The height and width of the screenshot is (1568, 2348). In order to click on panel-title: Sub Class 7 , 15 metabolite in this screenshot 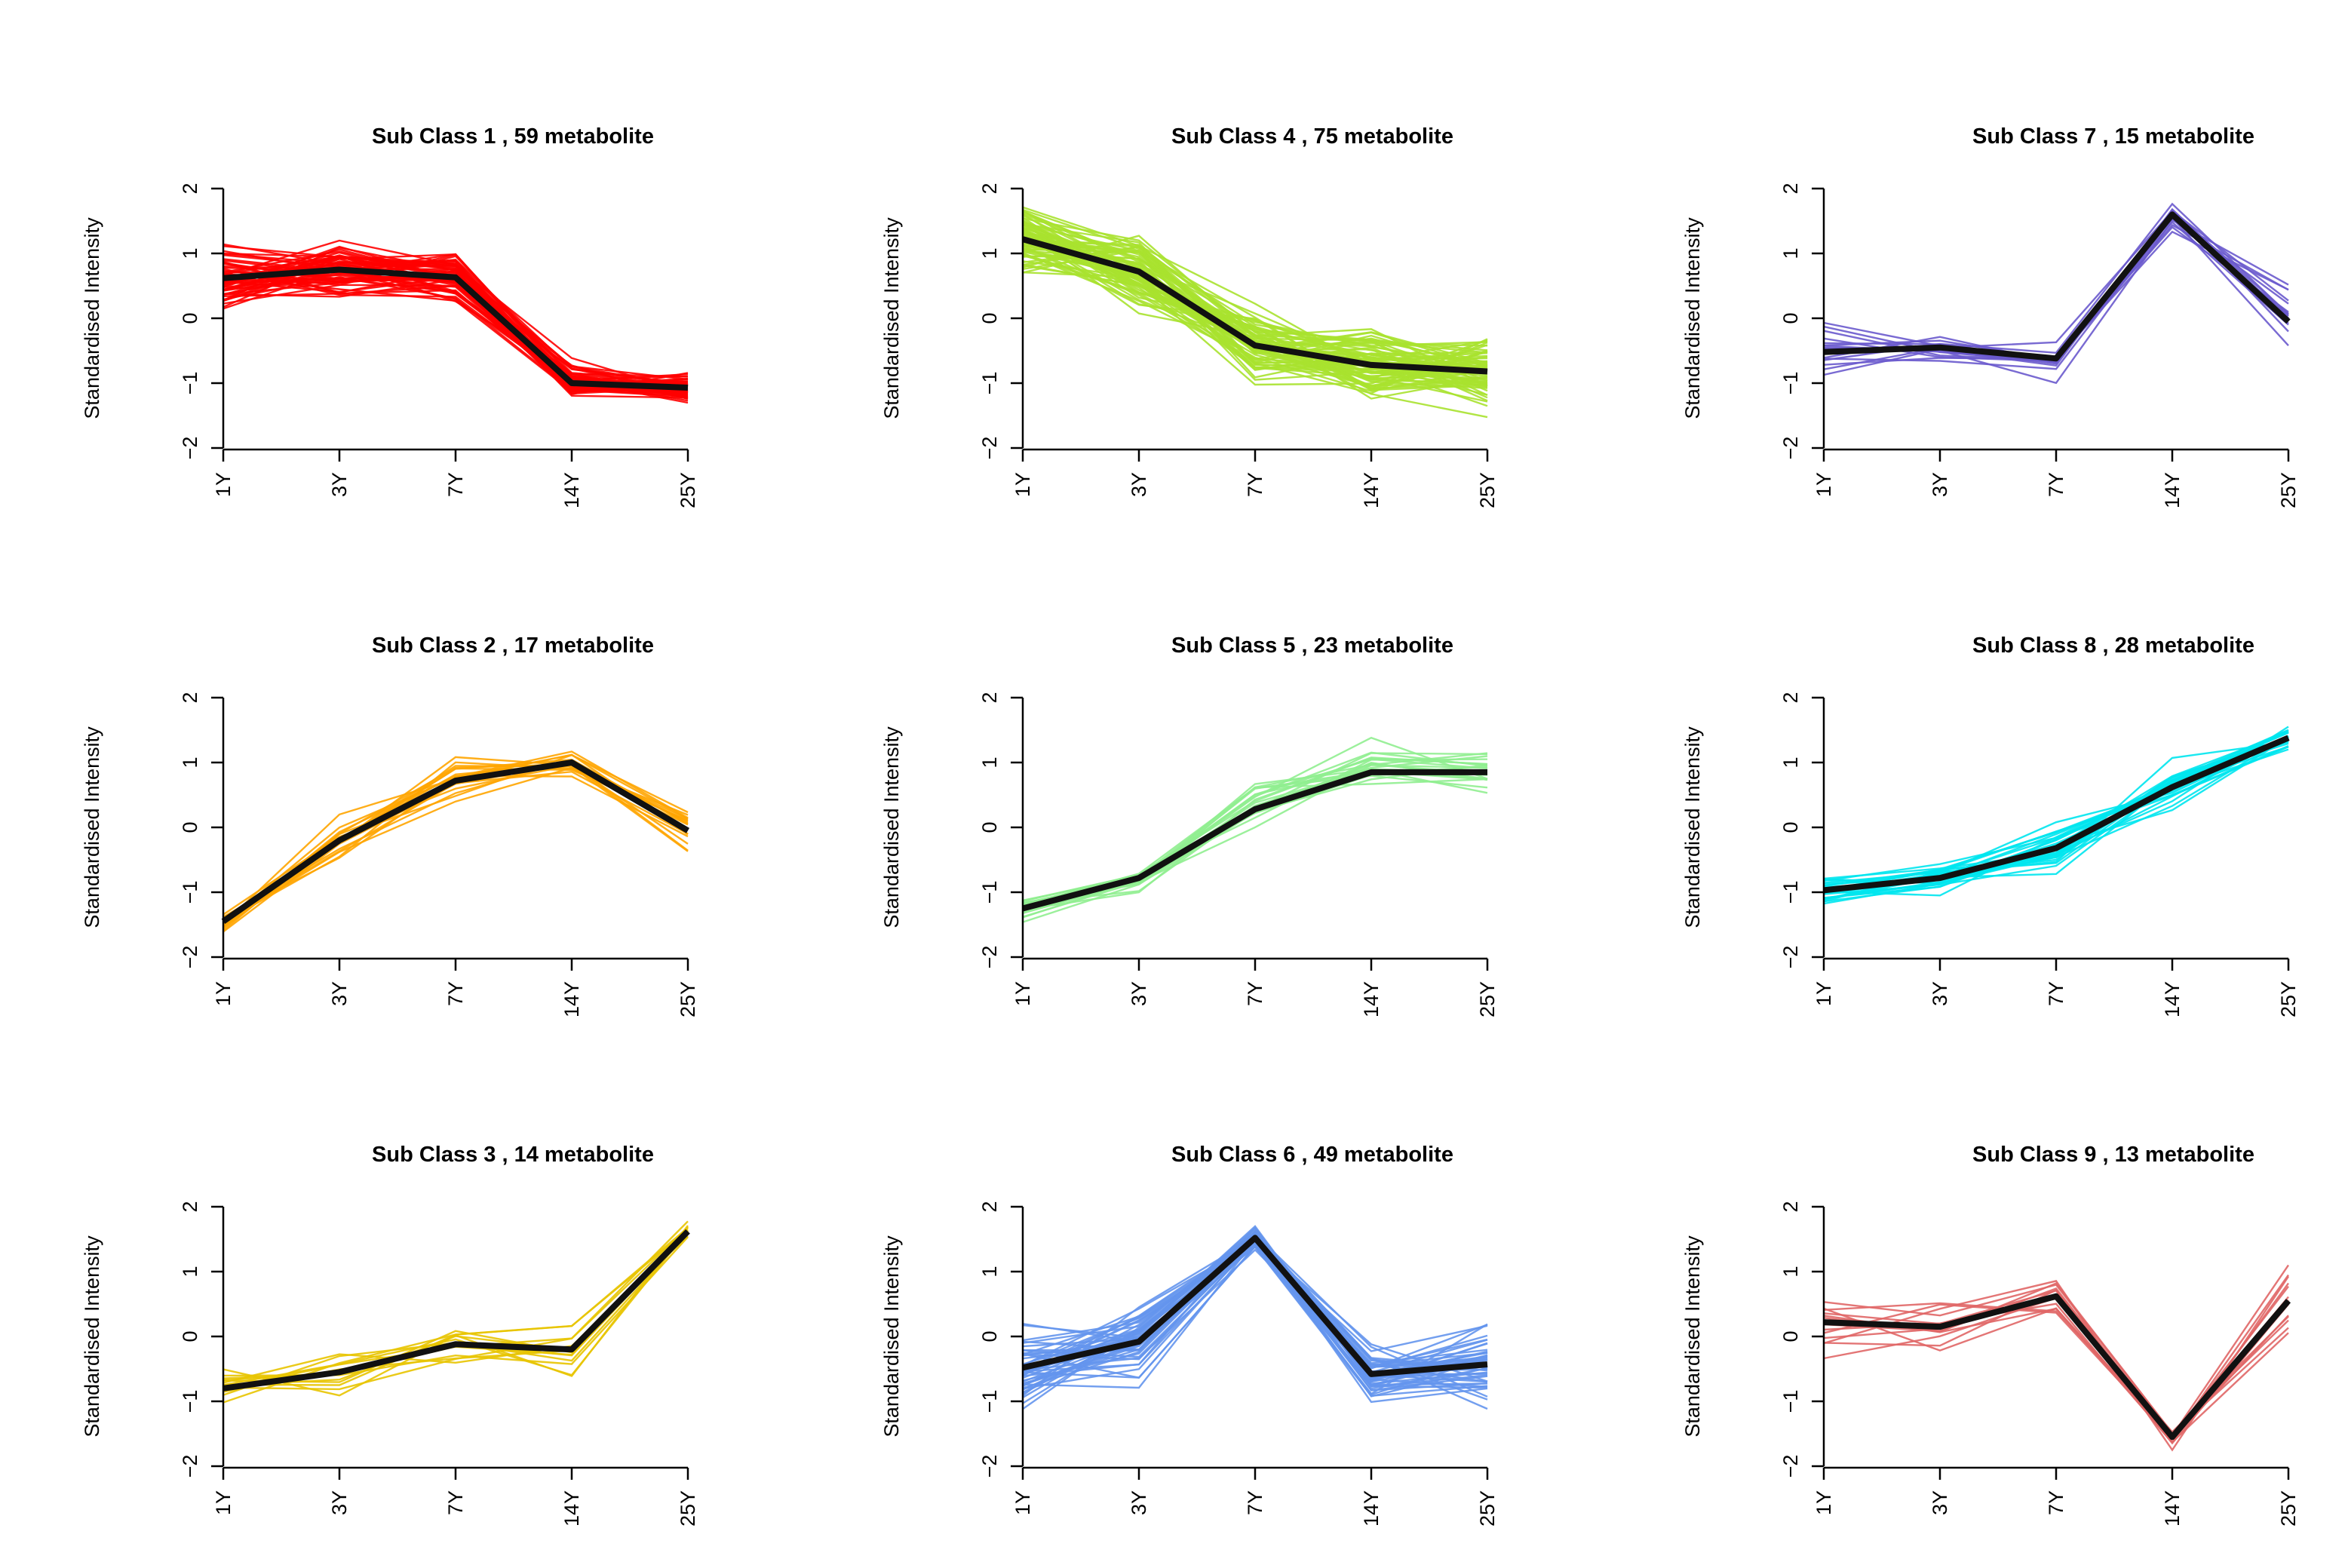, I will do `click(2113, 136)`.